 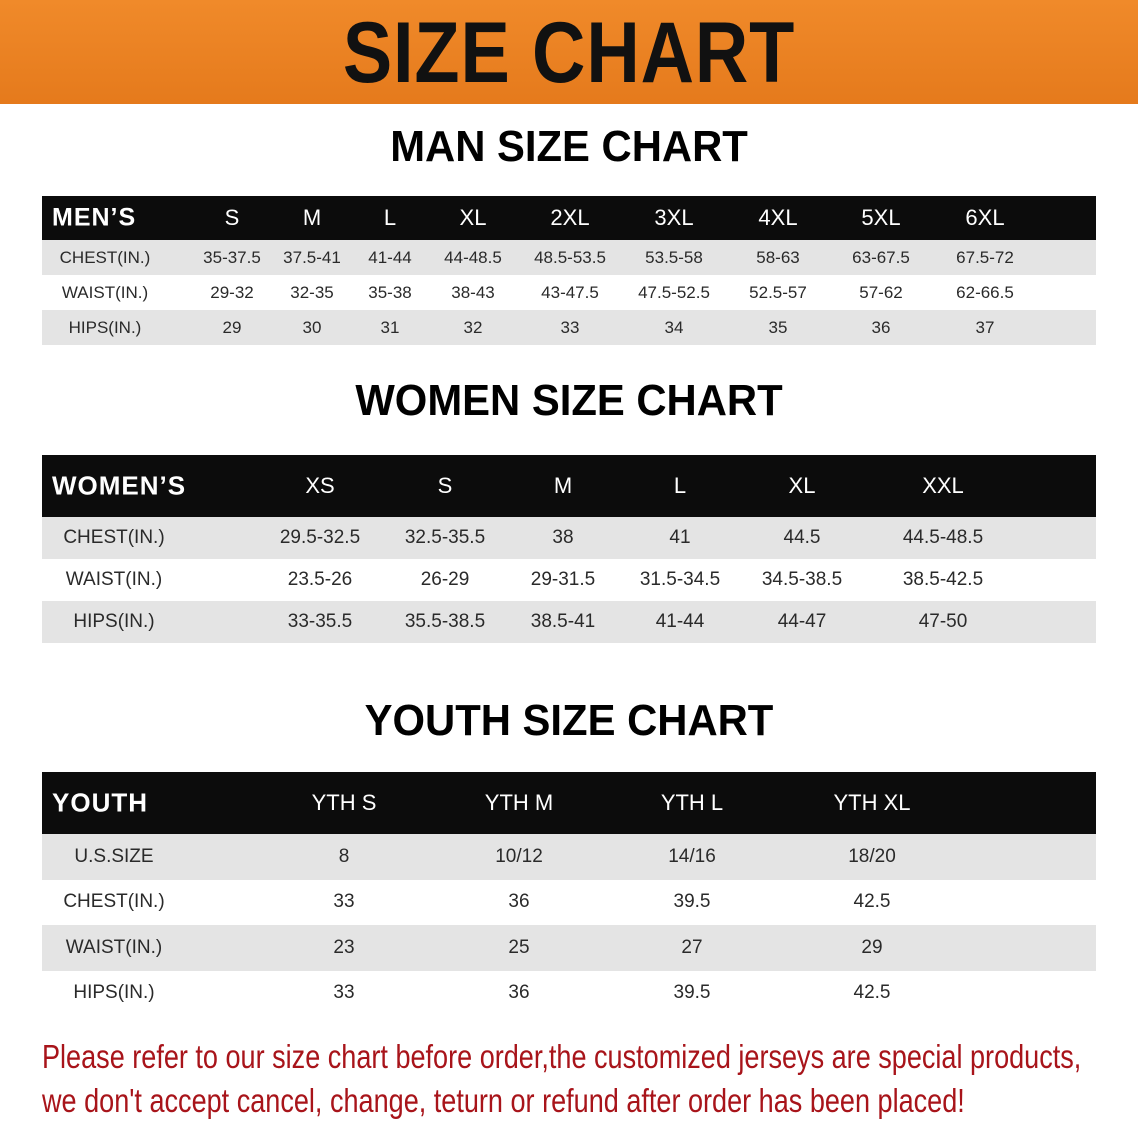 What do you see at coordinates (563, 621) in the screenshot?
I see `table-cell: 38.5-41` at bounding box center [563, 621].